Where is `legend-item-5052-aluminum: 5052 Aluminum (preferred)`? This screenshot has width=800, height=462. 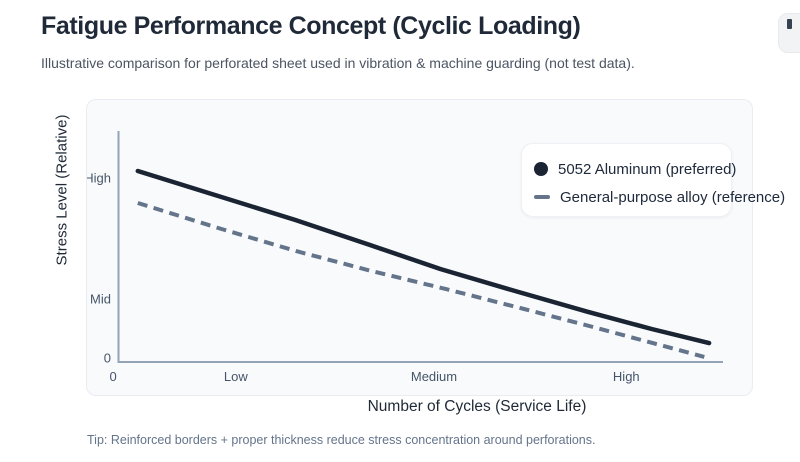 legend-item-5052-aluminum: 5052 Aluminum (preferred) is located at coordinates (635, 169).